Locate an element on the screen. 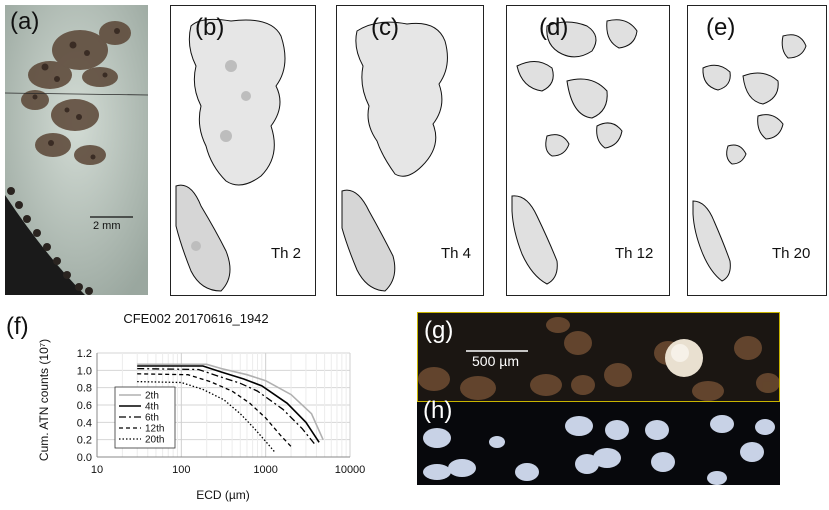  segmentation-map-th20 is located at coordinates (749, 158).